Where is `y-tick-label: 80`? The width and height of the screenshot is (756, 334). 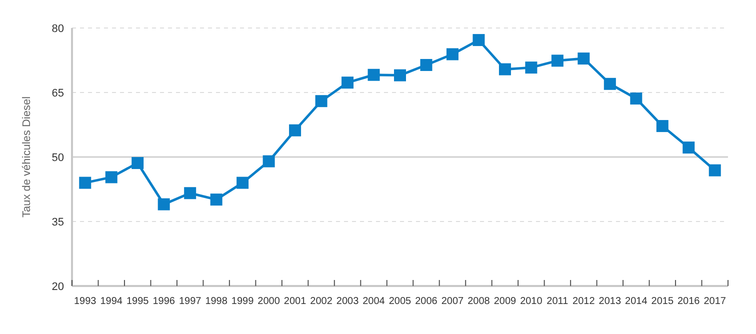
y-tick-label: 80 is located at coordinates (58, 28).